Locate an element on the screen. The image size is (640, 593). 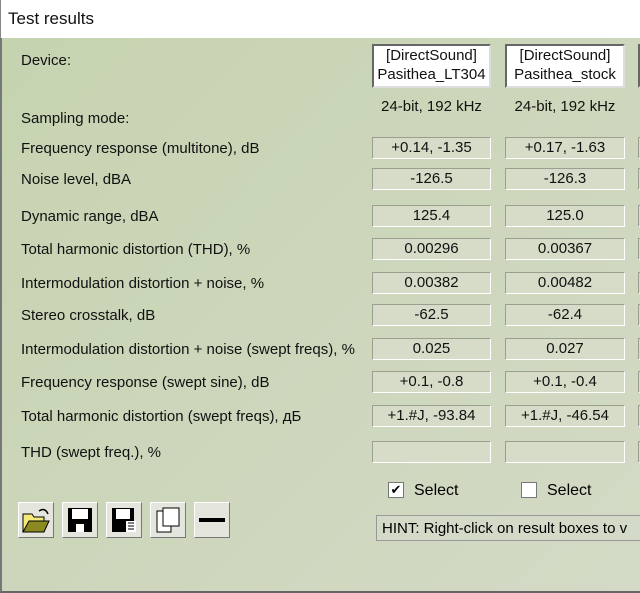
remove-button is located at coordinates (212, 520).